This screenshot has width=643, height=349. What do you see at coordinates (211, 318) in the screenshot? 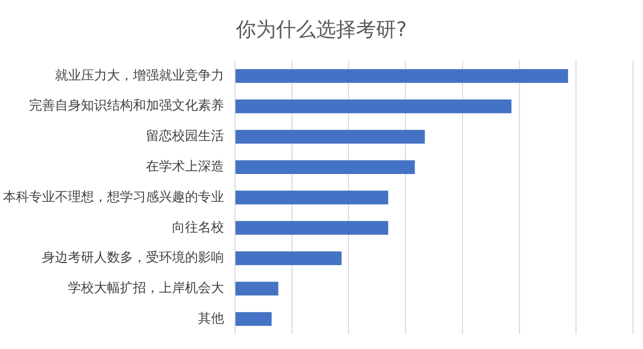
I see `y-tick-label: 其他` at bounding box center [211, 318].